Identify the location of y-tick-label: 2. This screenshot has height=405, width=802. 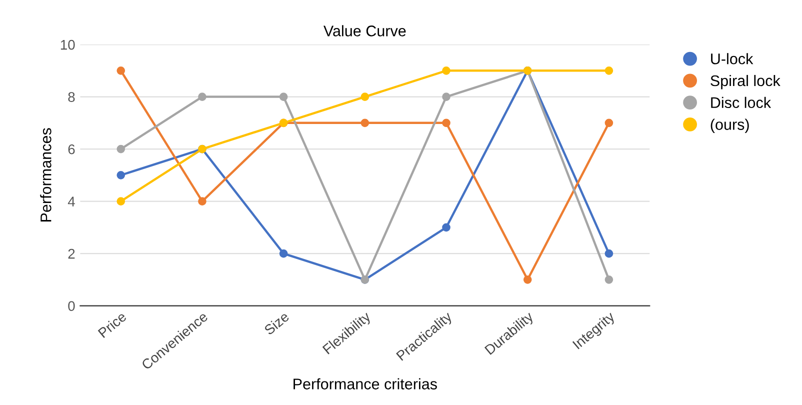
(71, 253).